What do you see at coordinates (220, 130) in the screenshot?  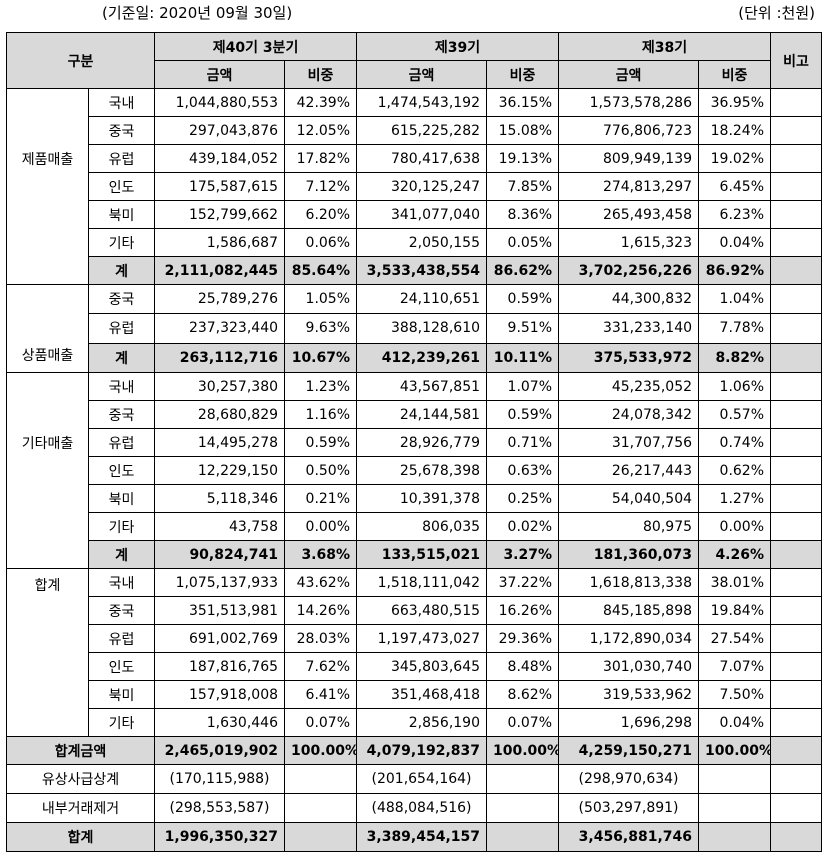 I see `amount-cell: 297,043,876` at bounding box center [220, 130].